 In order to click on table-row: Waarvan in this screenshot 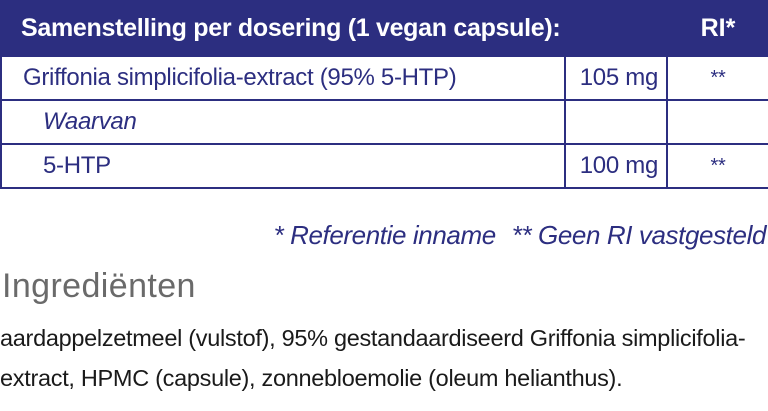, I will do `click(384, 122)`.